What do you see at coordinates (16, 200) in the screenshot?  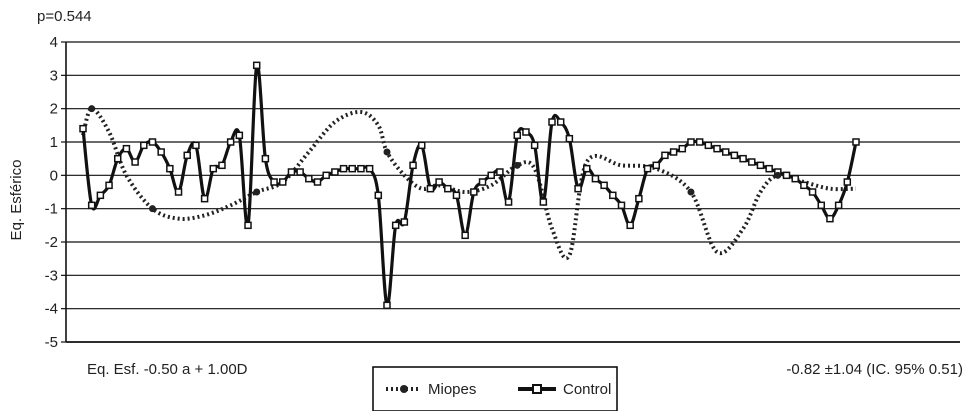 I see `y-axis-label: Eq. Esférico` at bounding box center [16, 200].